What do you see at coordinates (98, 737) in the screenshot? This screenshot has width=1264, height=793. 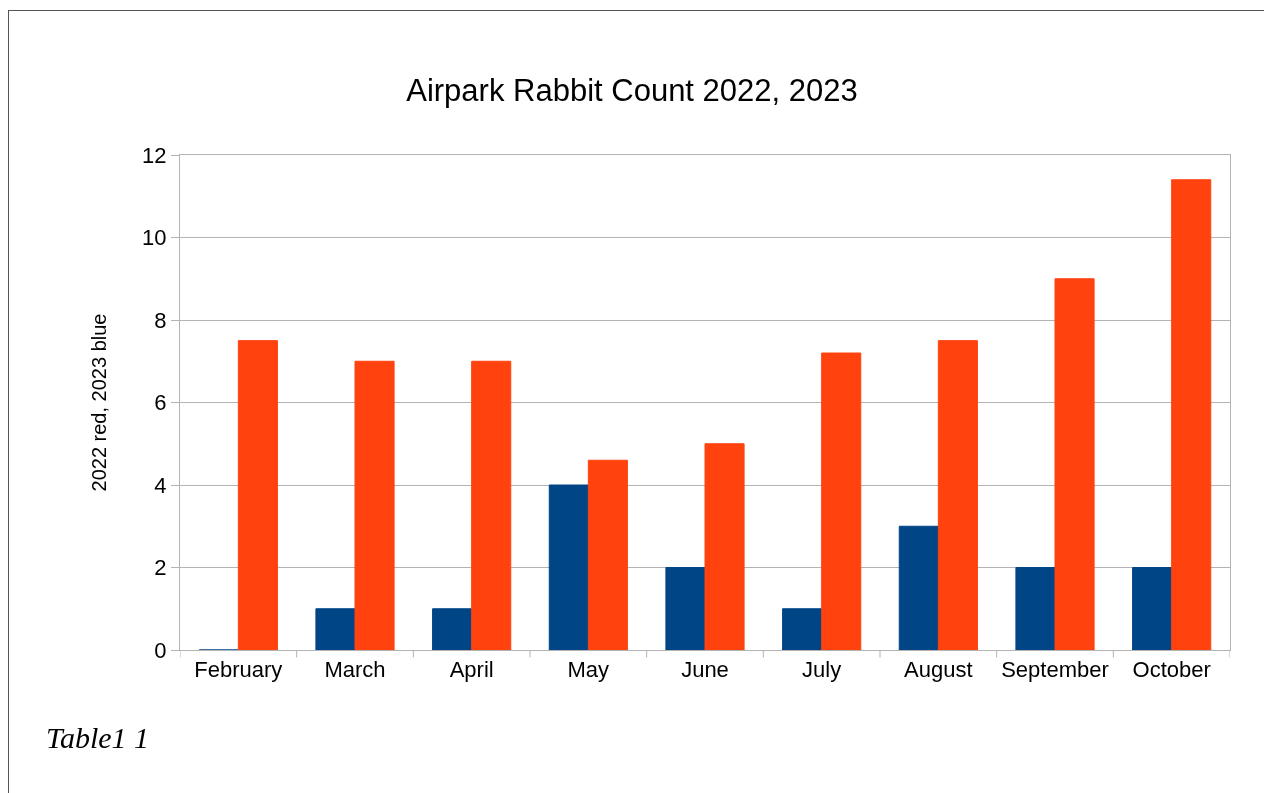 I see `caption: Table1 1` at bounding box center [98, 737].